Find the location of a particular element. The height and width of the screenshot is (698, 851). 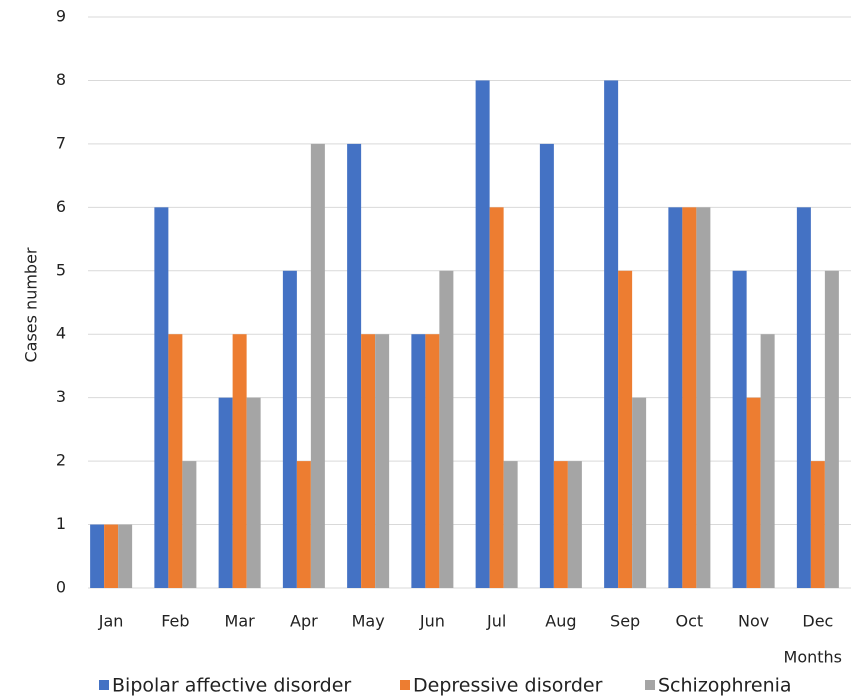

x-tick-label: Dec is located at coordinates (817, 621).